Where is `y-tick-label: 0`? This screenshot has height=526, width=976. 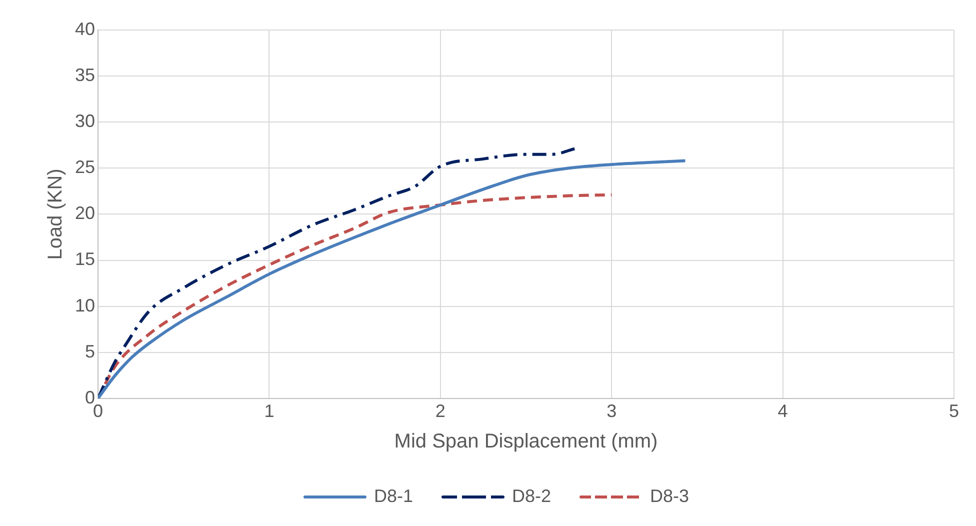 y-tick-label: 0 is located at coordinates (90, 397).